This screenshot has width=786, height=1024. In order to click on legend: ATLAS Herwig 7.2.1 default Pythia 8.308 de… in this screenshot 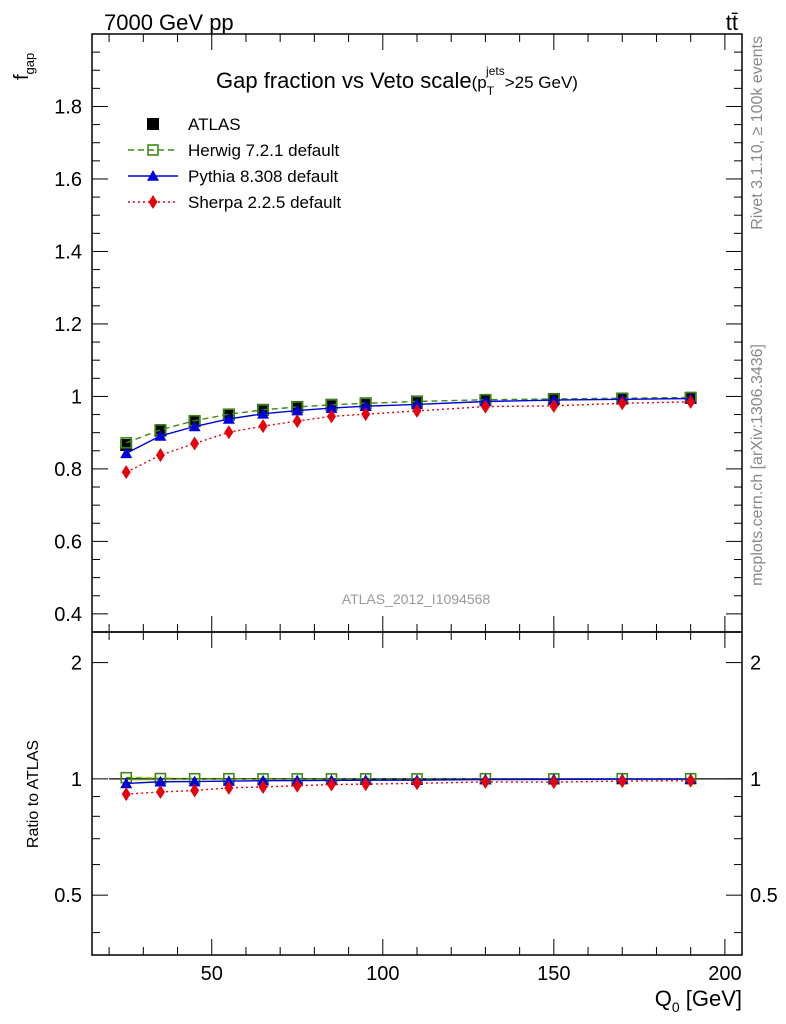, I will do `click(234, 163)`.